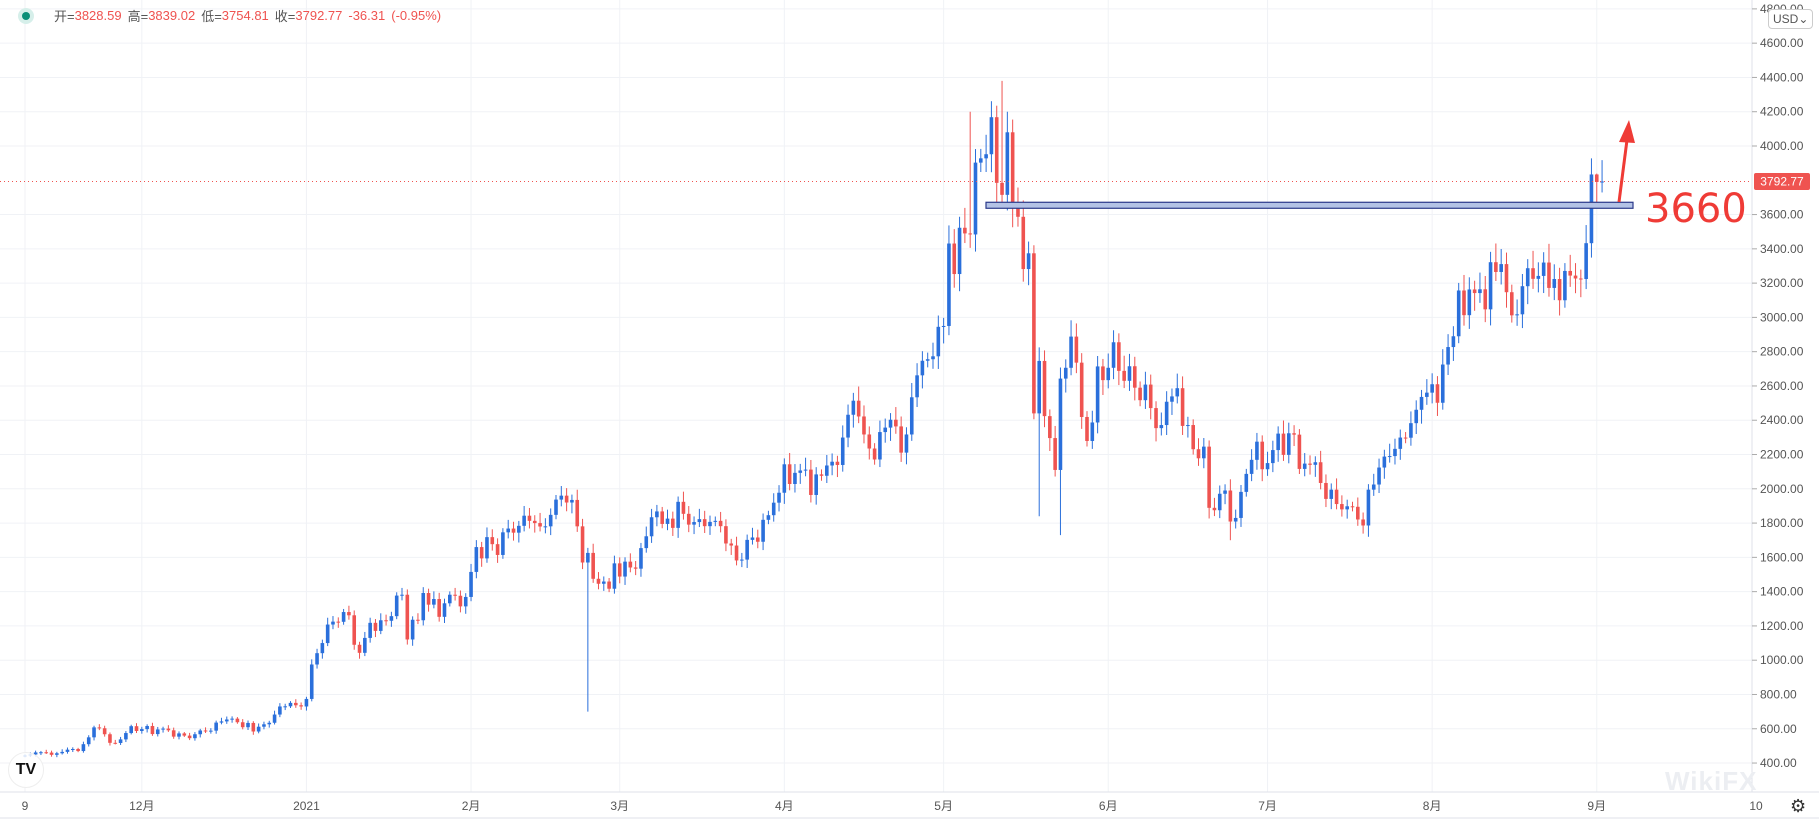 The image size is (1819, 821). I want to click on x-tick-label: 2月, so click(471, 806).